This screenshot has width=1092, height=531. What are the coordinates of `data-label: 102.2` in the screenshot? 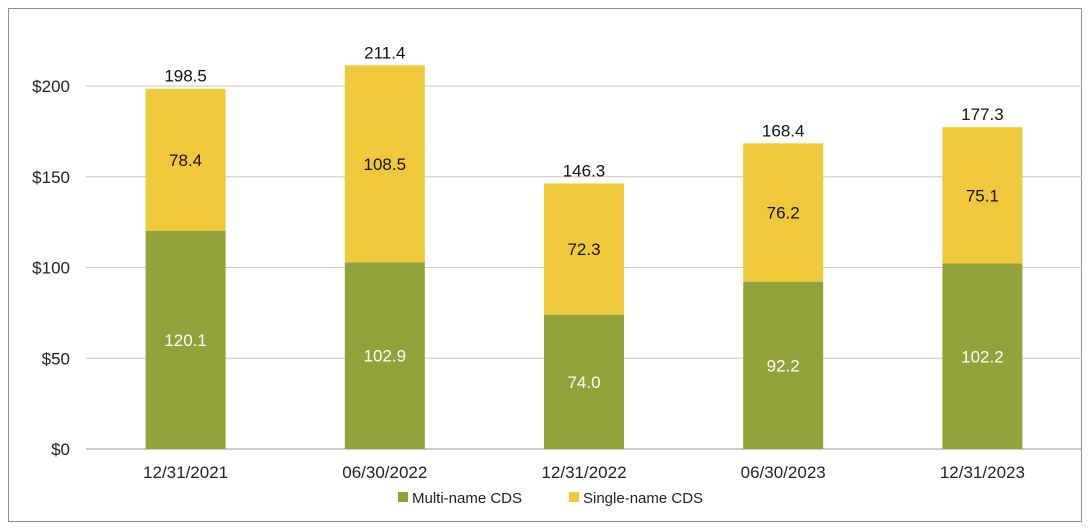 It's located at (982, 356).